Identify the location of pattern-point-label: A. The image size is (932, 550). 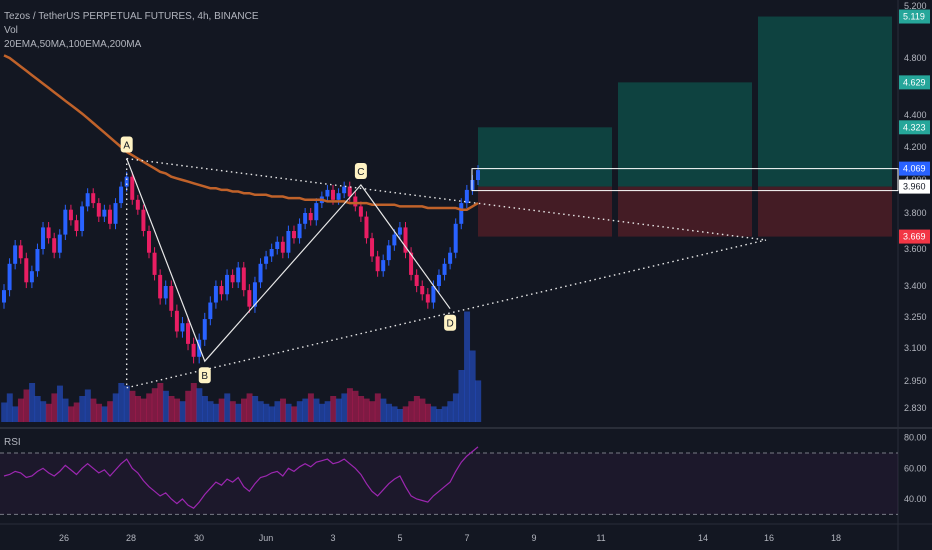
(126, 146).